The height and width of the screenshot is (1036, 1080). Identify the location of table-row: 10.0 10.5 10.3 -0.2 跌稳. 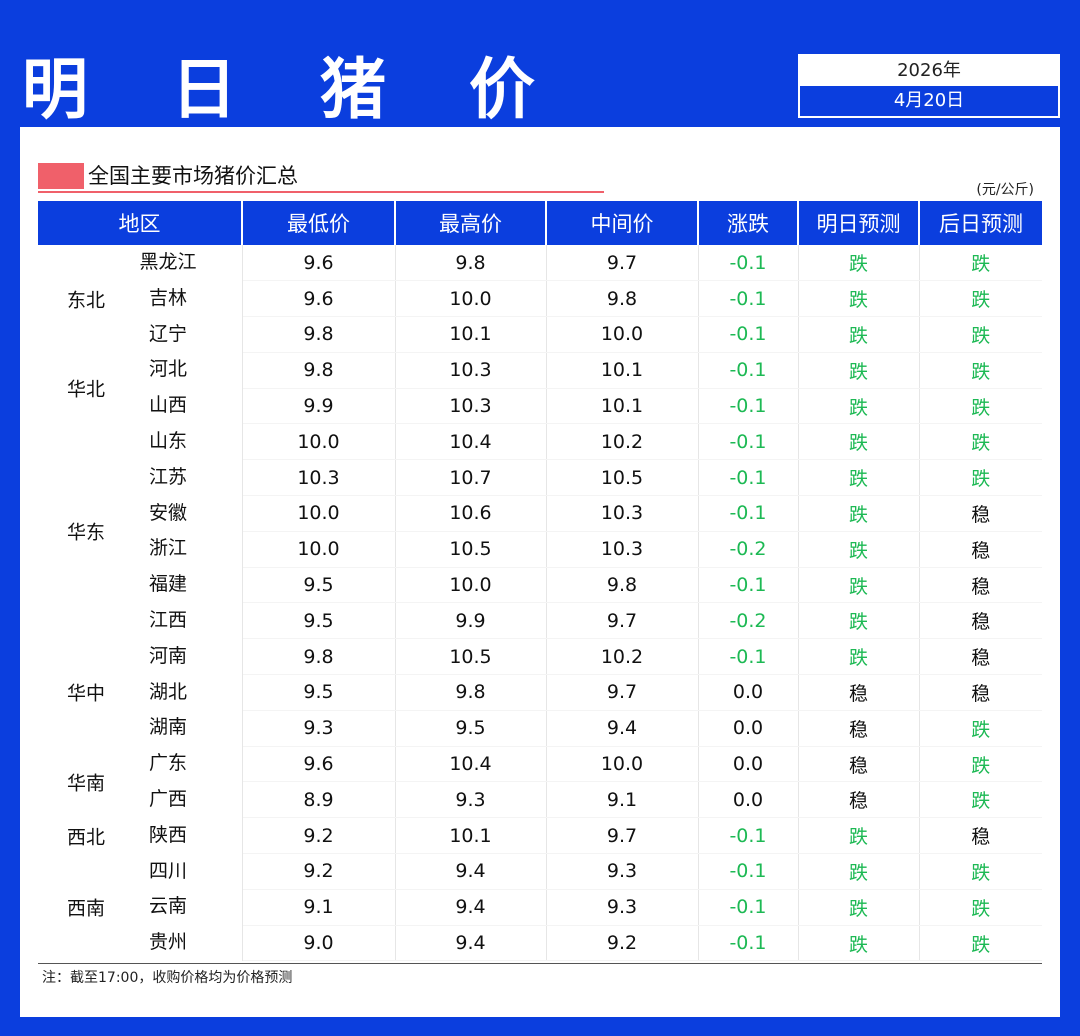
(540, 549).